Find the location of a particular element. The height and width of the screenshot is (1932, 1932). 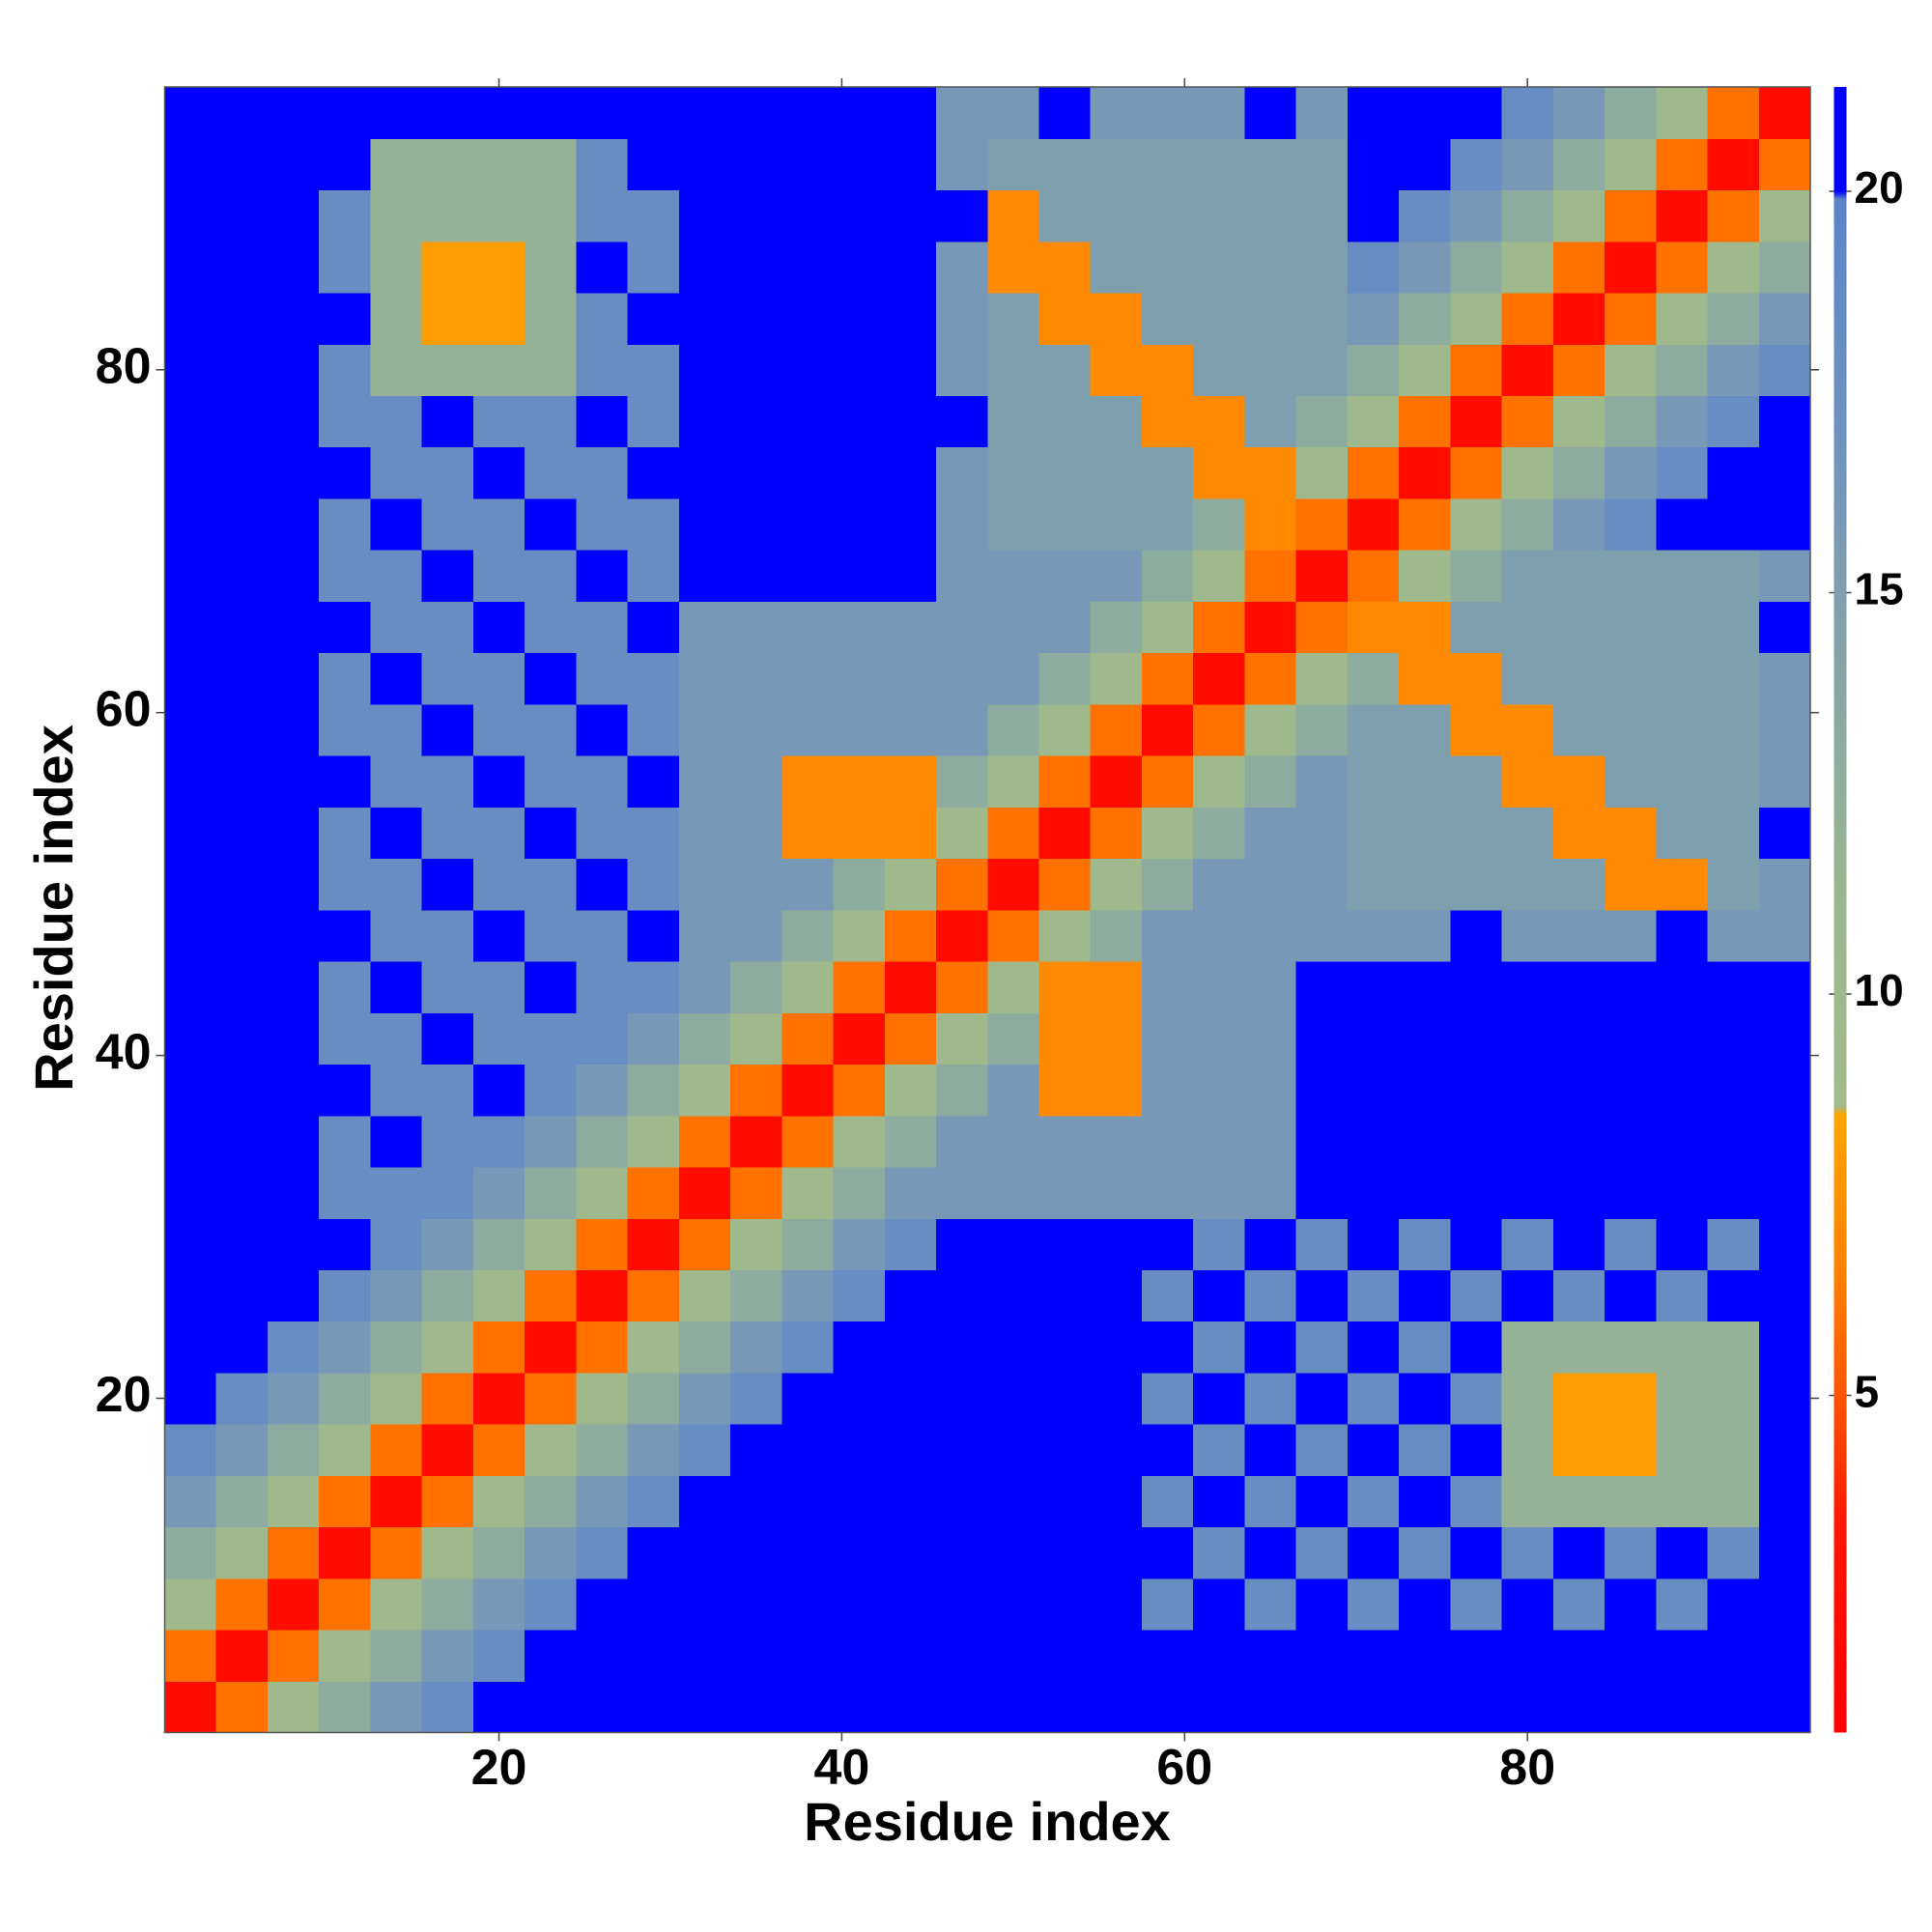

colorbar-tick-label: 10 is located at coordinates (1879, 990).